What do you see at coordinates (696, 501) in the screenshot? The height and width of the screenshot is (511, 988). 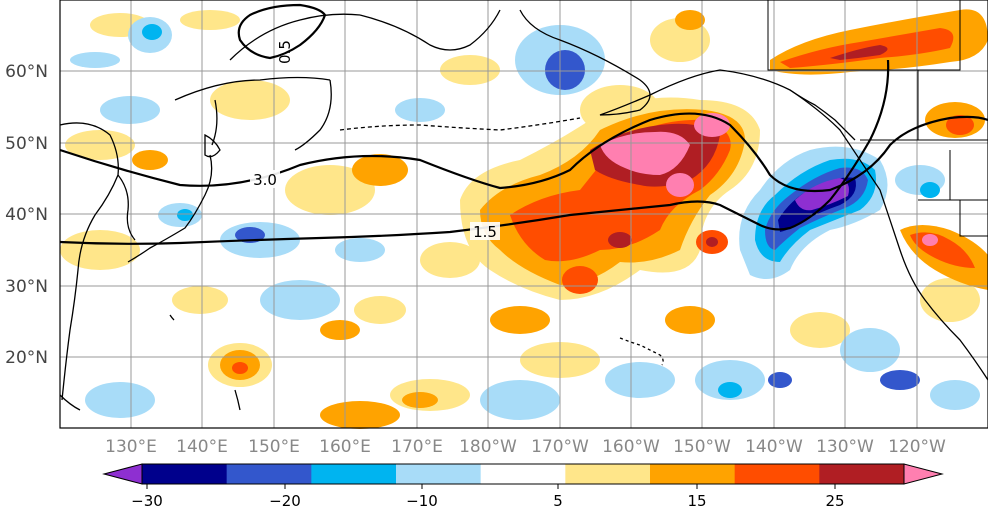 I see `colorbar-tick-15: 15` at bounding box center [696, 501].